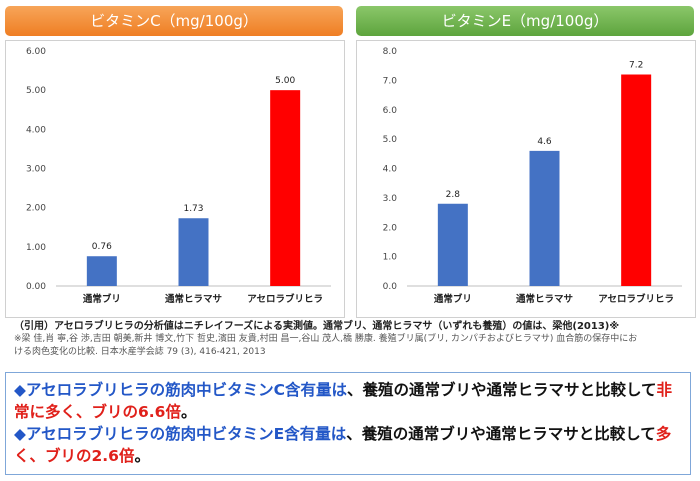 The width and height of the screenshot is (700, 481). I want to click on data-label: 0.76, so click(102, 247).